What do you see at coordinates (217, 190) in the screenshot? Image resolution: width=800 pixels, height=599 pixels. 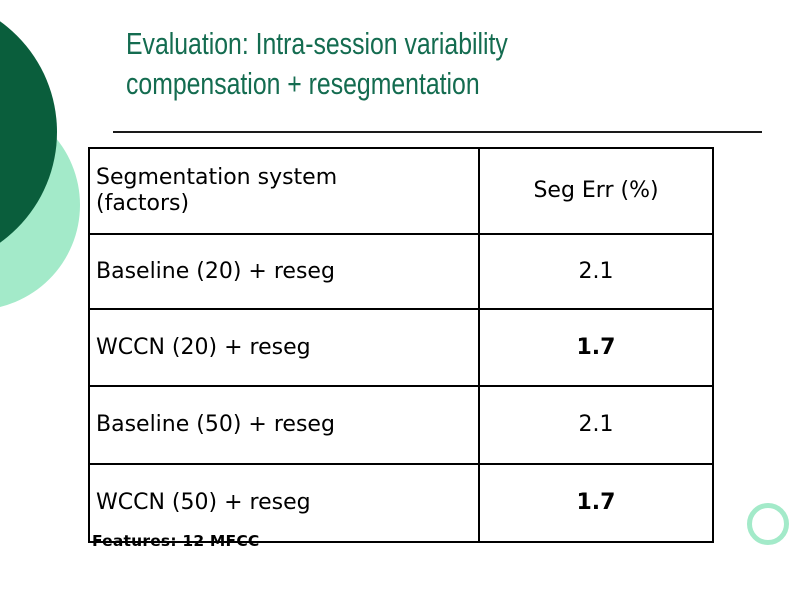 I see `header-system-label: Segmentation system (factors)` at bounding box center [217, 190].